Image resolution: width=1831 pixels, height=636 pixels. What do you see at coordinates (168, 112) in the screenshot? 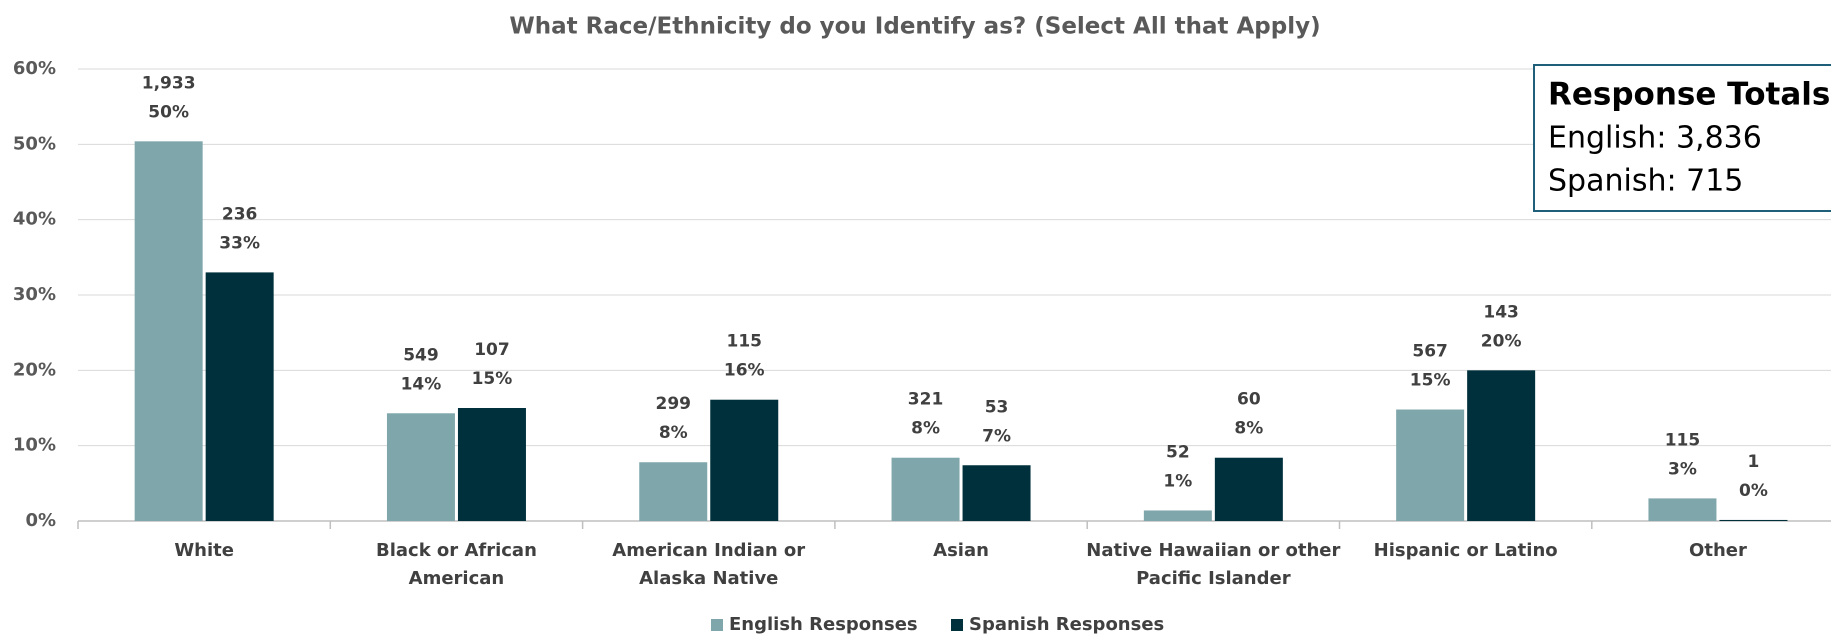
I see `value-label: 50%` at bounding box center [168, 112].